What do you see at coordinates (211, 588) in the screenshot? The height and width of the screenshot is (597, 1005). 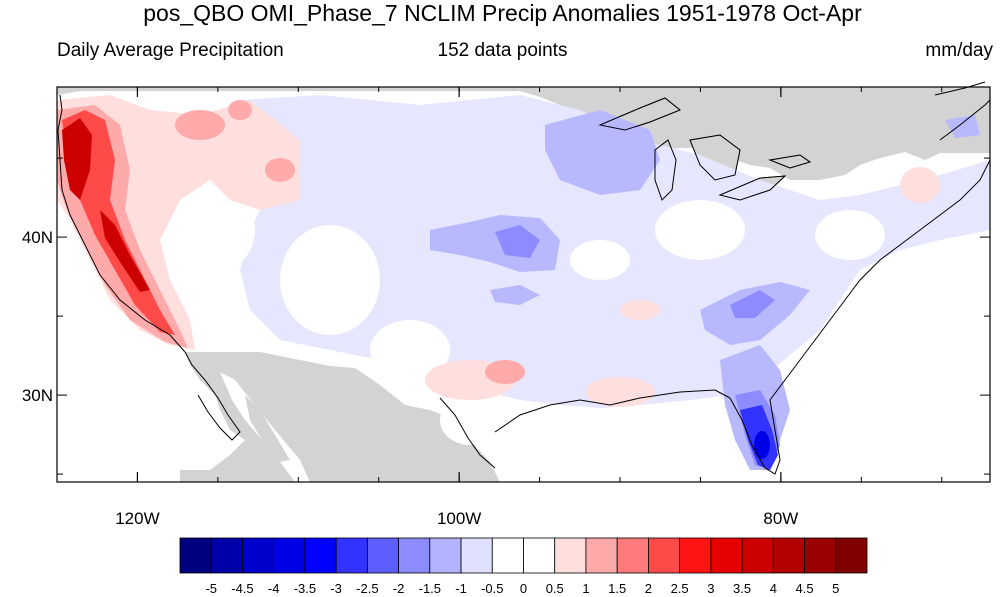 I see `colorbar-label: -5` at bounding box center [211, 588].